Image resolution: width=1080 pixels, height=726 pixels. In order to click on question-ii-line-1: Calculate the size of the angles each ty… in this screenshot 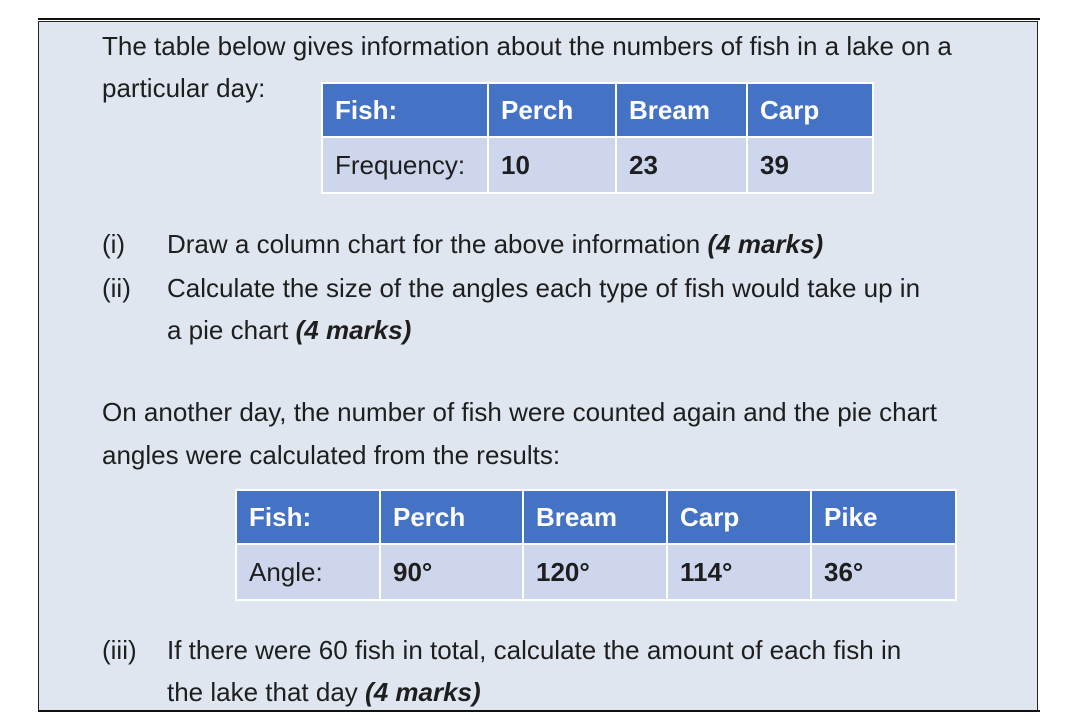, I will do `click(544, 288)`.